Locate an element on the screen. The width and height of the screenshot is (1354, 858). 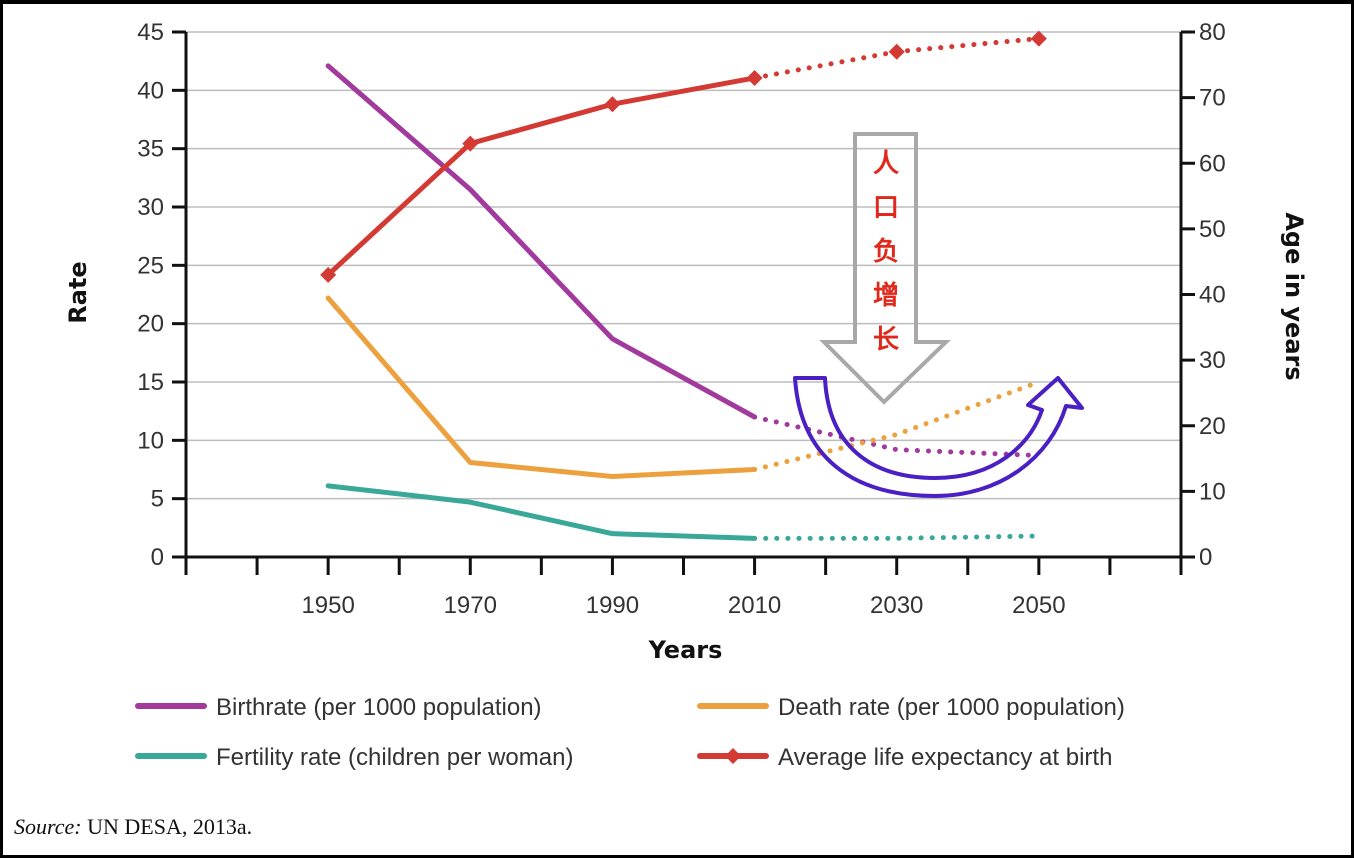
legend-item-3: Average life expectancy at birth is located at coordinates (904, 757).